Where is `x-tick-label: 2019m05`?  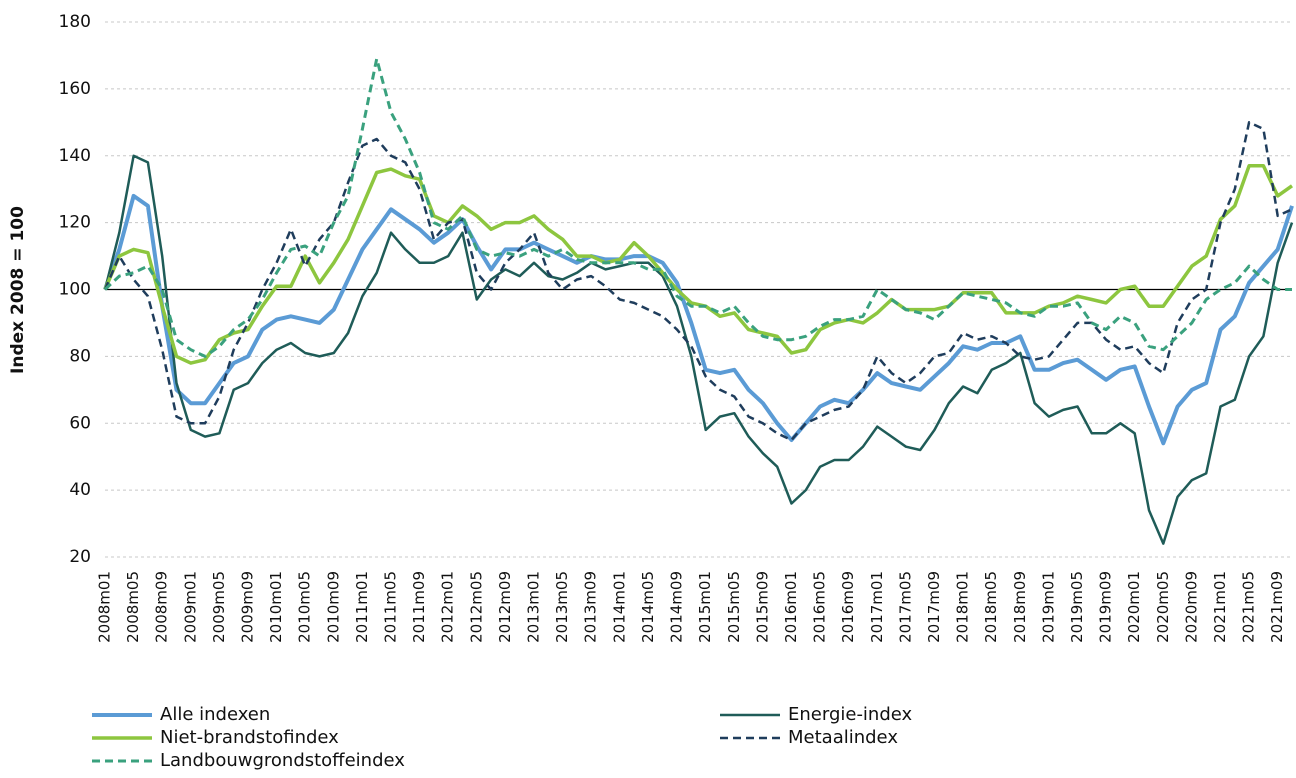
x-tick-label: 2019m05 is located at coordinates (1077, 607).